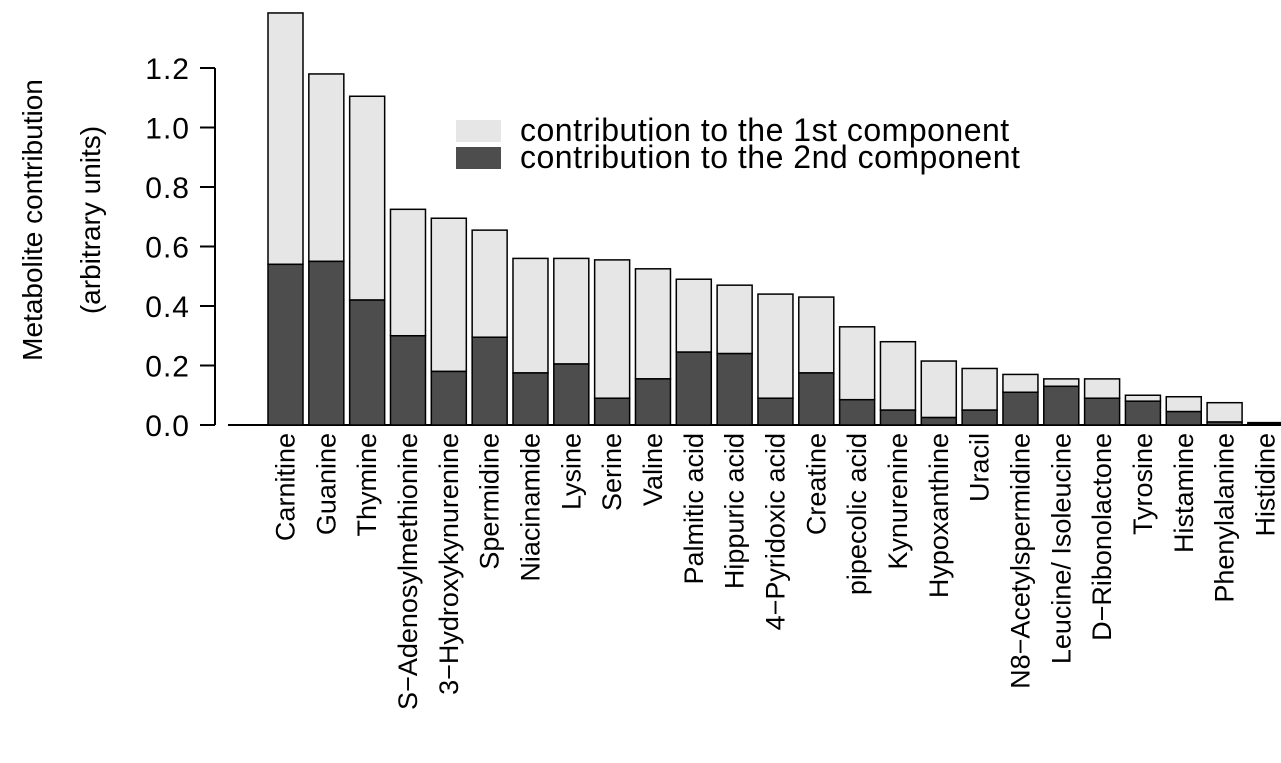 The image size is (1281, 763). Describe the element at coordinates (735, 511) in the screenshot. I see `x-tick-label: Hippuric acid` at that location.